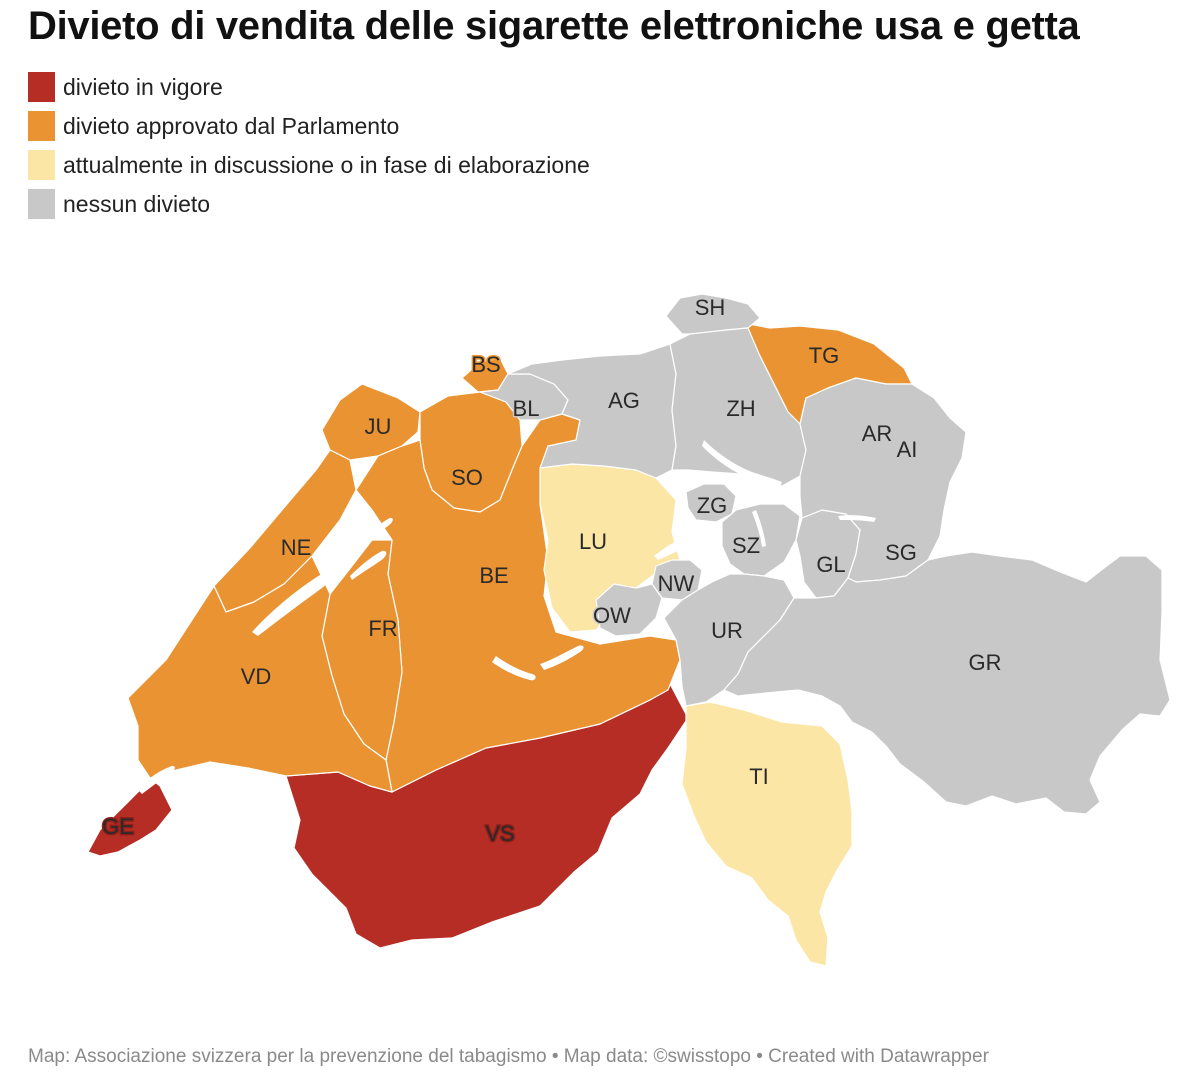 The image size is (1200, 1089). I want to click on canton-label-vs: VS, so click(499, 833).